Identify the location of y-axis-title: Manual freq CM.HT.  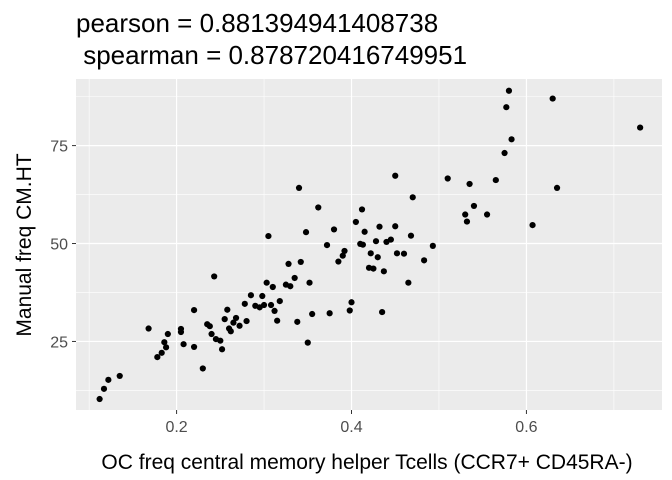
(24, 244).